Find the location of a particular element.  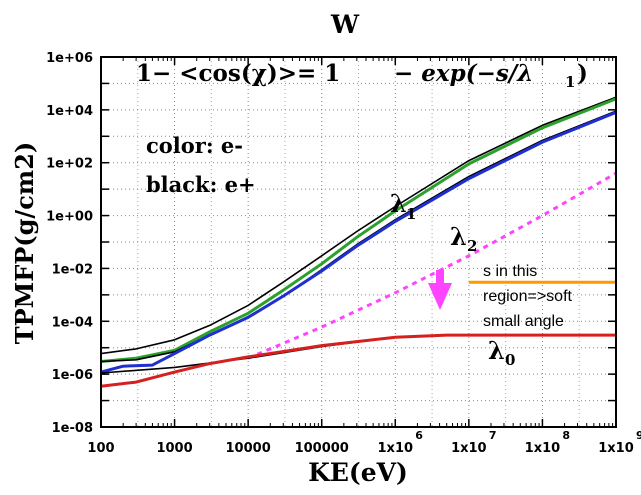

region-note-line: region=>soft is located at coordinates (528, 296).